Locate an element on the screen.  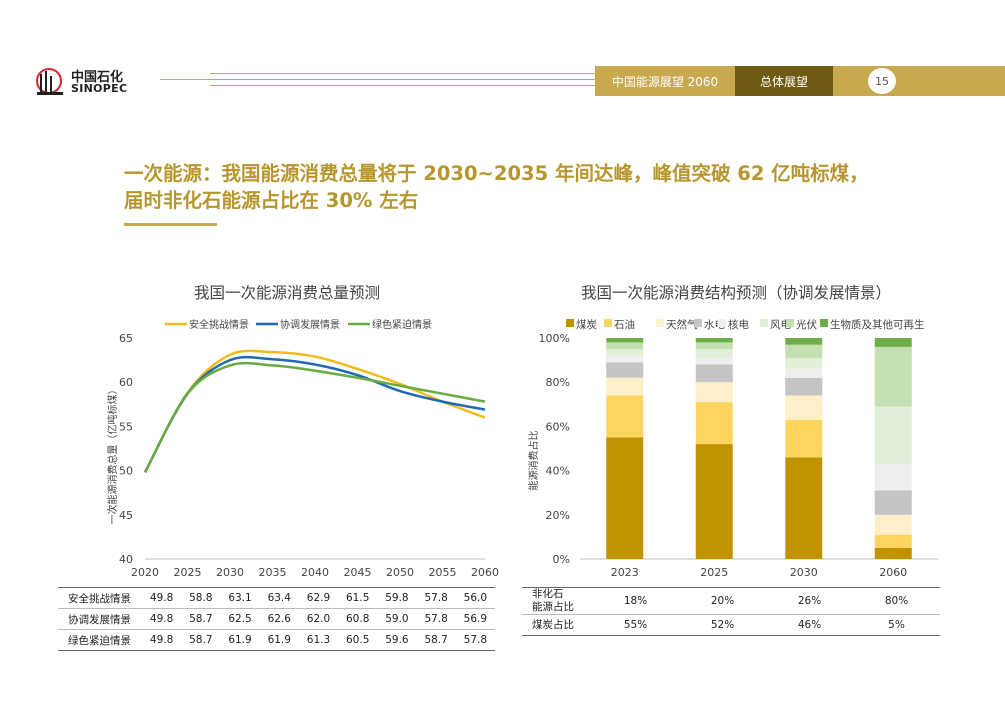
table-cell: 60.5 is located at coordinates (358, 640).